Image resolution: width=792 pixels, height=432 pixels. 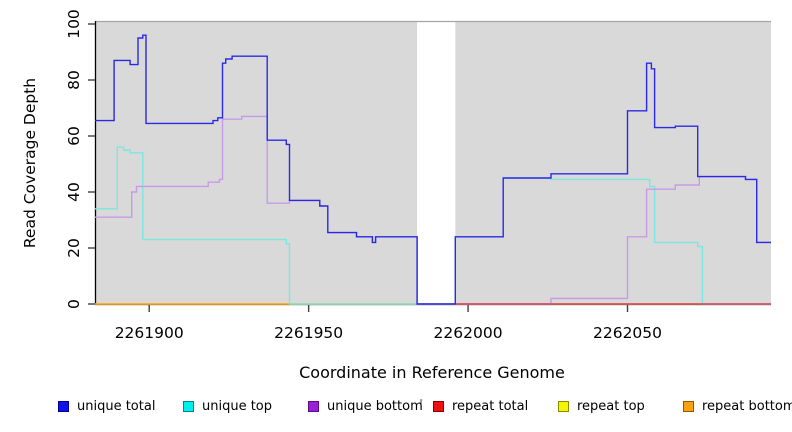 I want to click on y-tick-label: 40, so click(x=74, y=192).